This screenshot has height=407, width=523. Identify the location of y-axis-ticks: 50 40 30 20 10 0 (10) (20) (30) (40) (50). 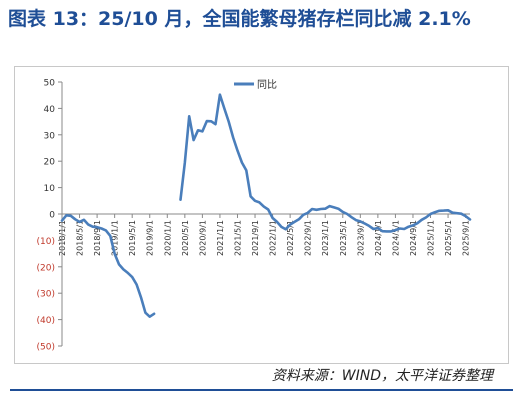
(49, 216).